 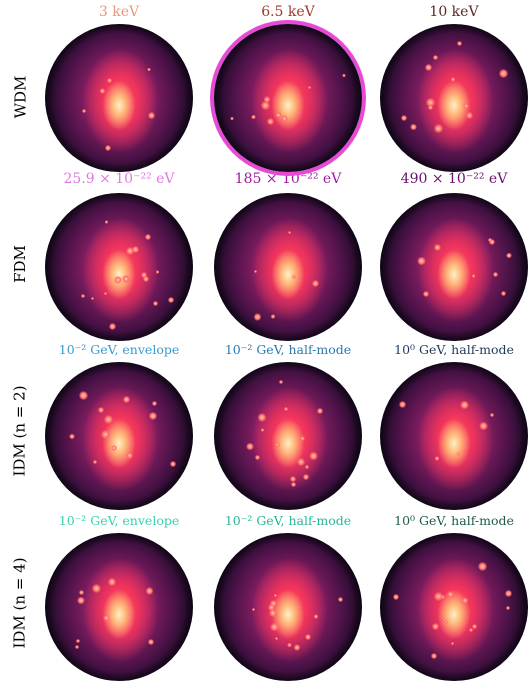 I want to click on halo-panel-wdm-3kev, so click(x=119, y=98).